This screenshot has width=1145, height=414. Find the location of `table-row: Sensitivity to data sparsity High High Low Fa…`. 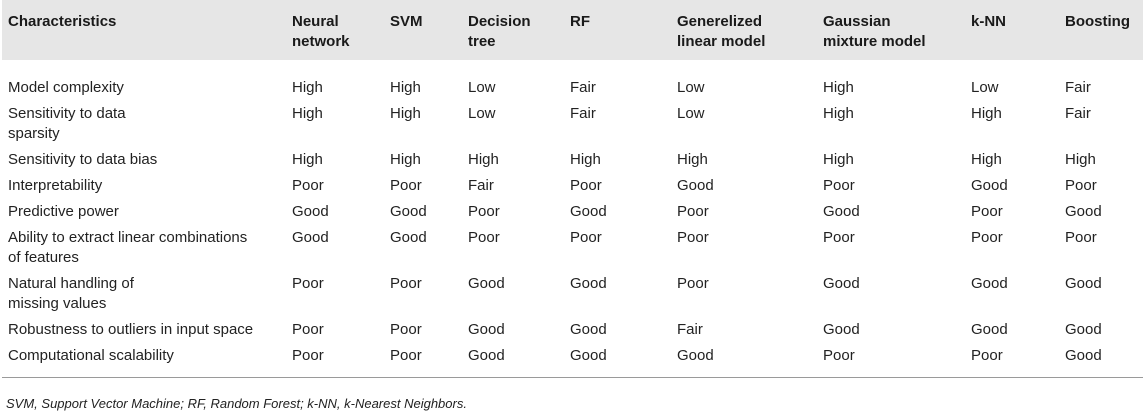

table-row: Sensitivity to data sparsity High High Low Fa… is located at coordinates (572, 127).